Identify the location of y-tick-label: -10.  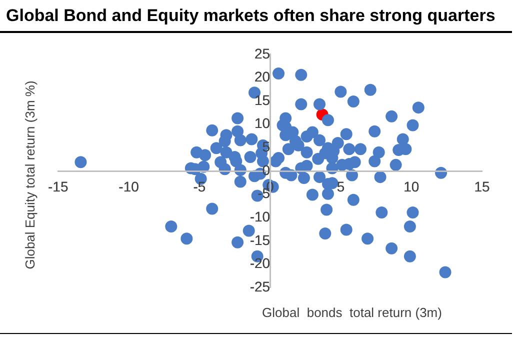
(260, 216).